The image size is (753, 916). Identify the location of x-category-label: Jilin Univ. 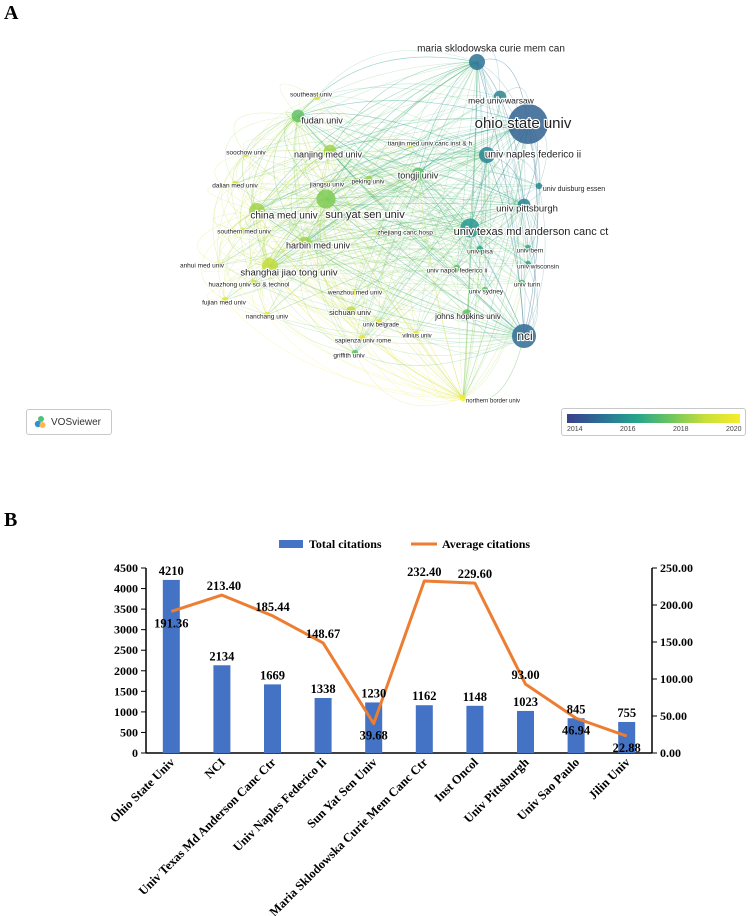
(610, 779).